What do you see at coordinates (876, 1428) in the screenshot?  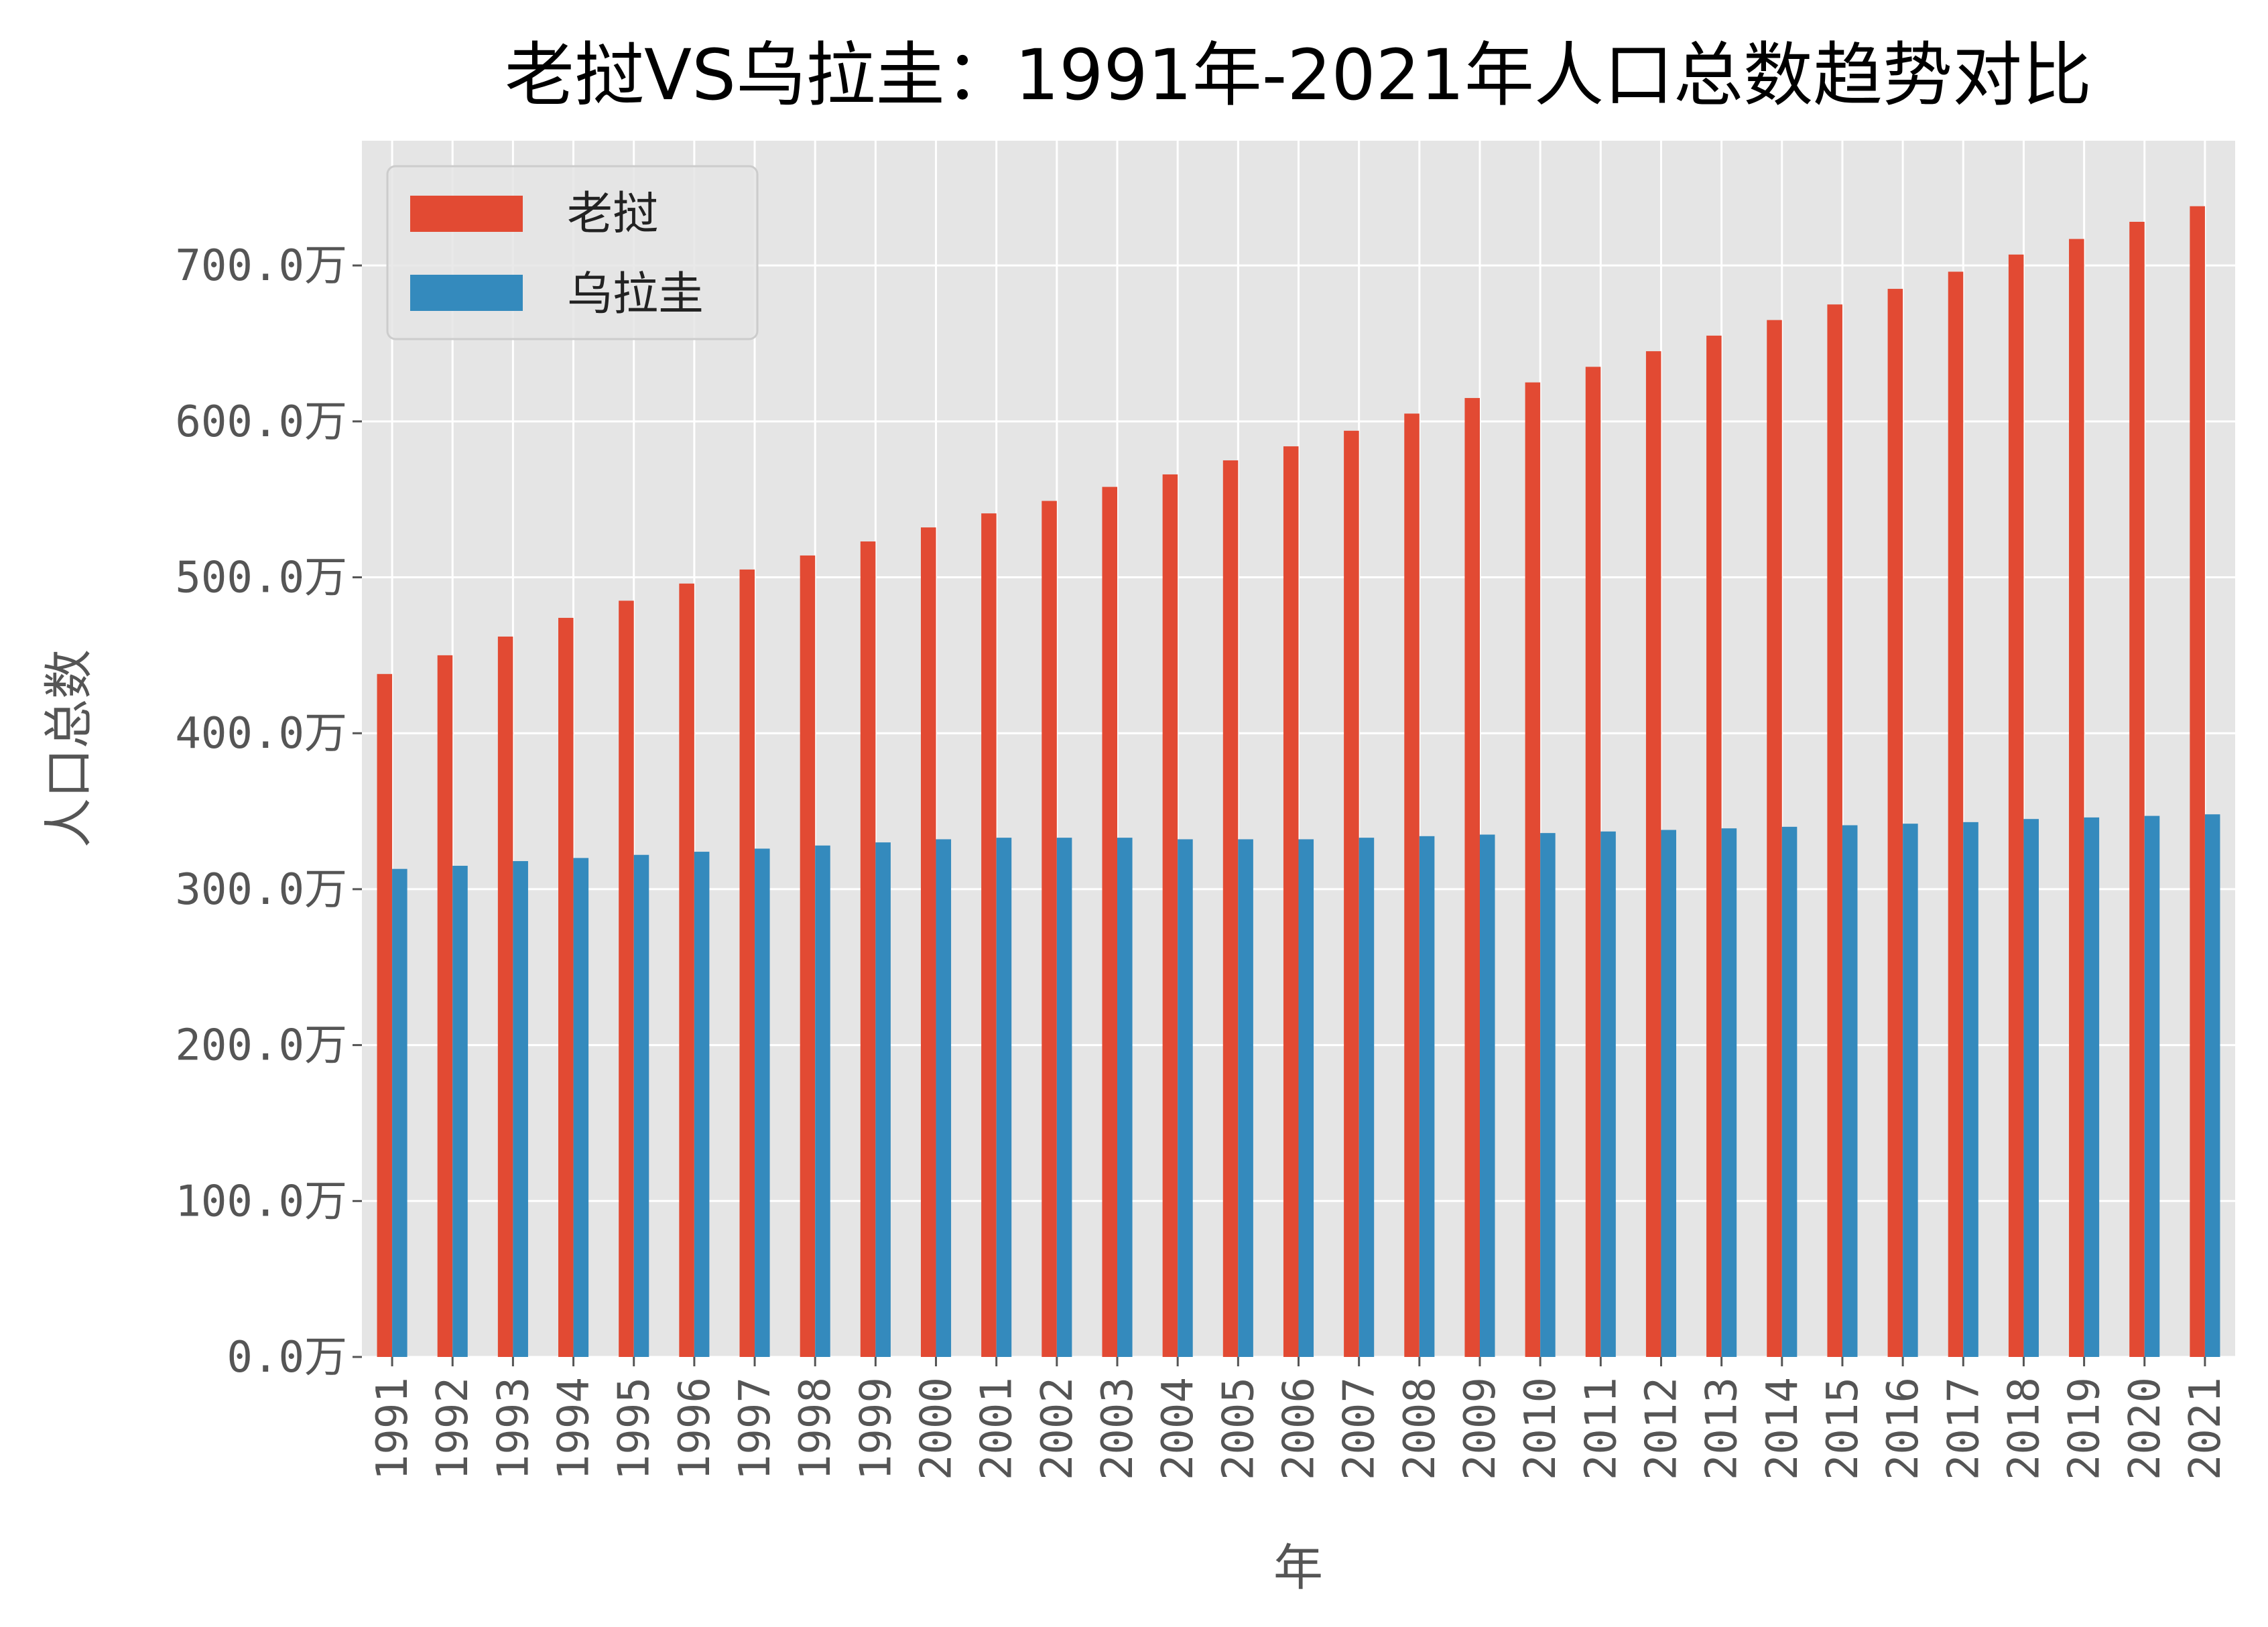 I see `x-tick-label: 1999` at bounding box center [876, 1428].